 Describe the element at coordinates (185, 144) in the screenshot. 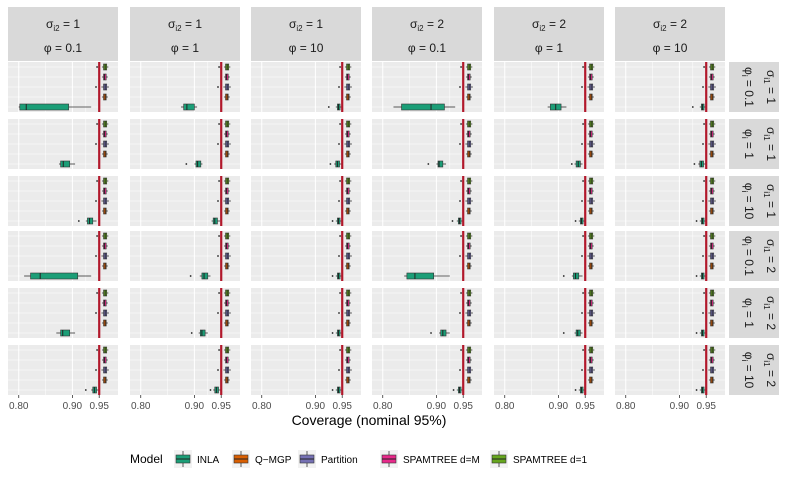

I see `panel-r2-c2` at that location.